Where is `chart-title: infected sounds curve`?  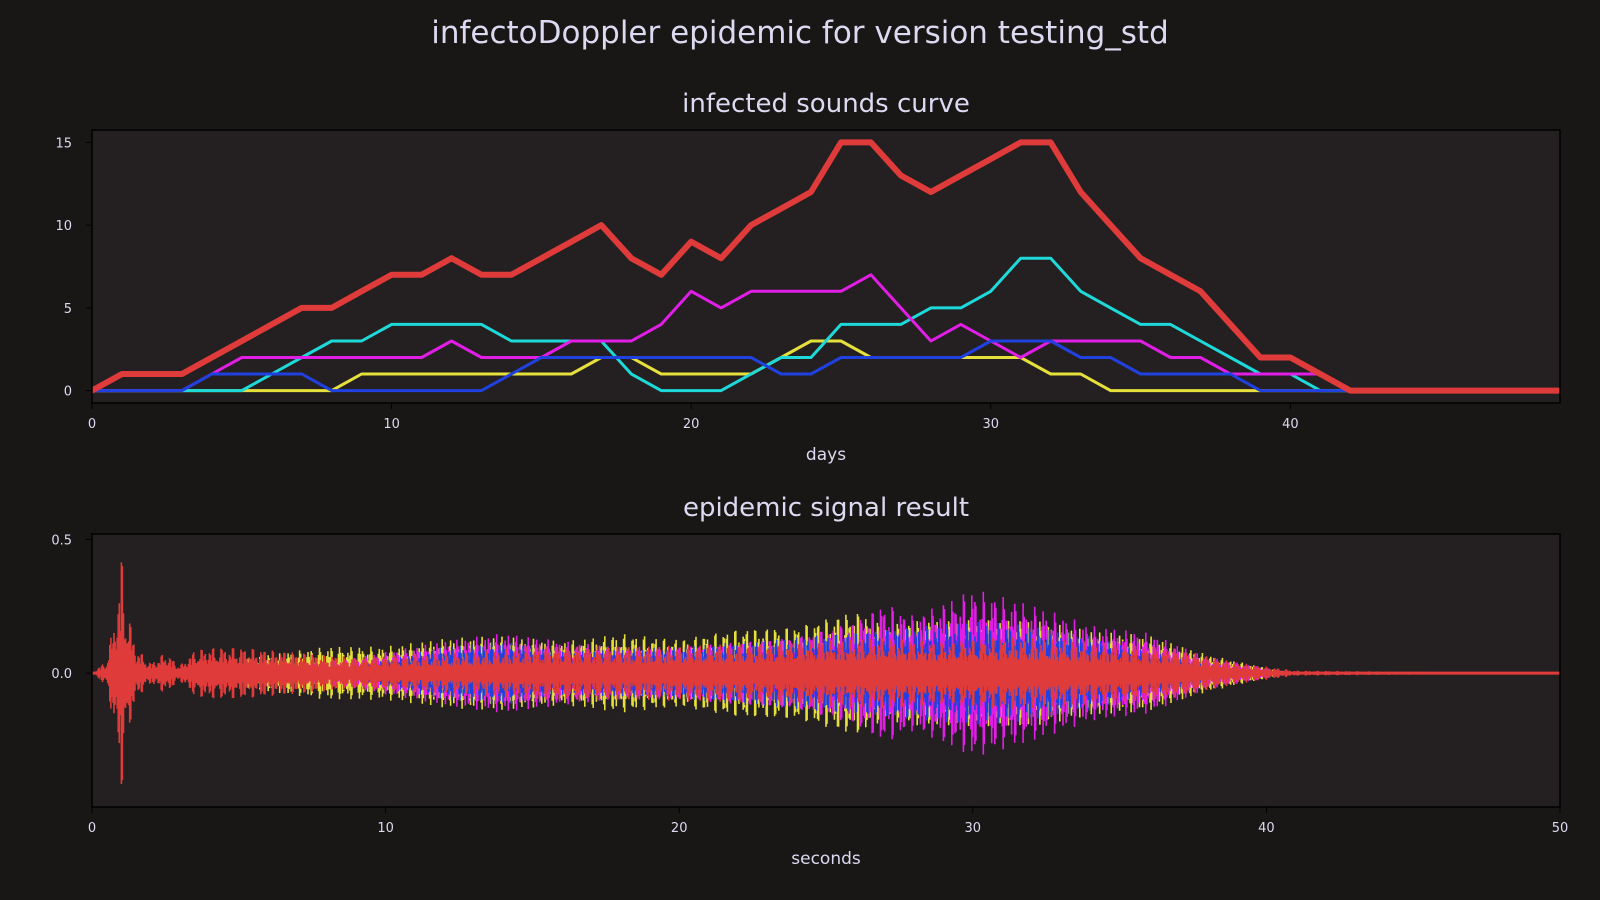 chart-title: infected sounds curve is located at coordinates (826, 104).